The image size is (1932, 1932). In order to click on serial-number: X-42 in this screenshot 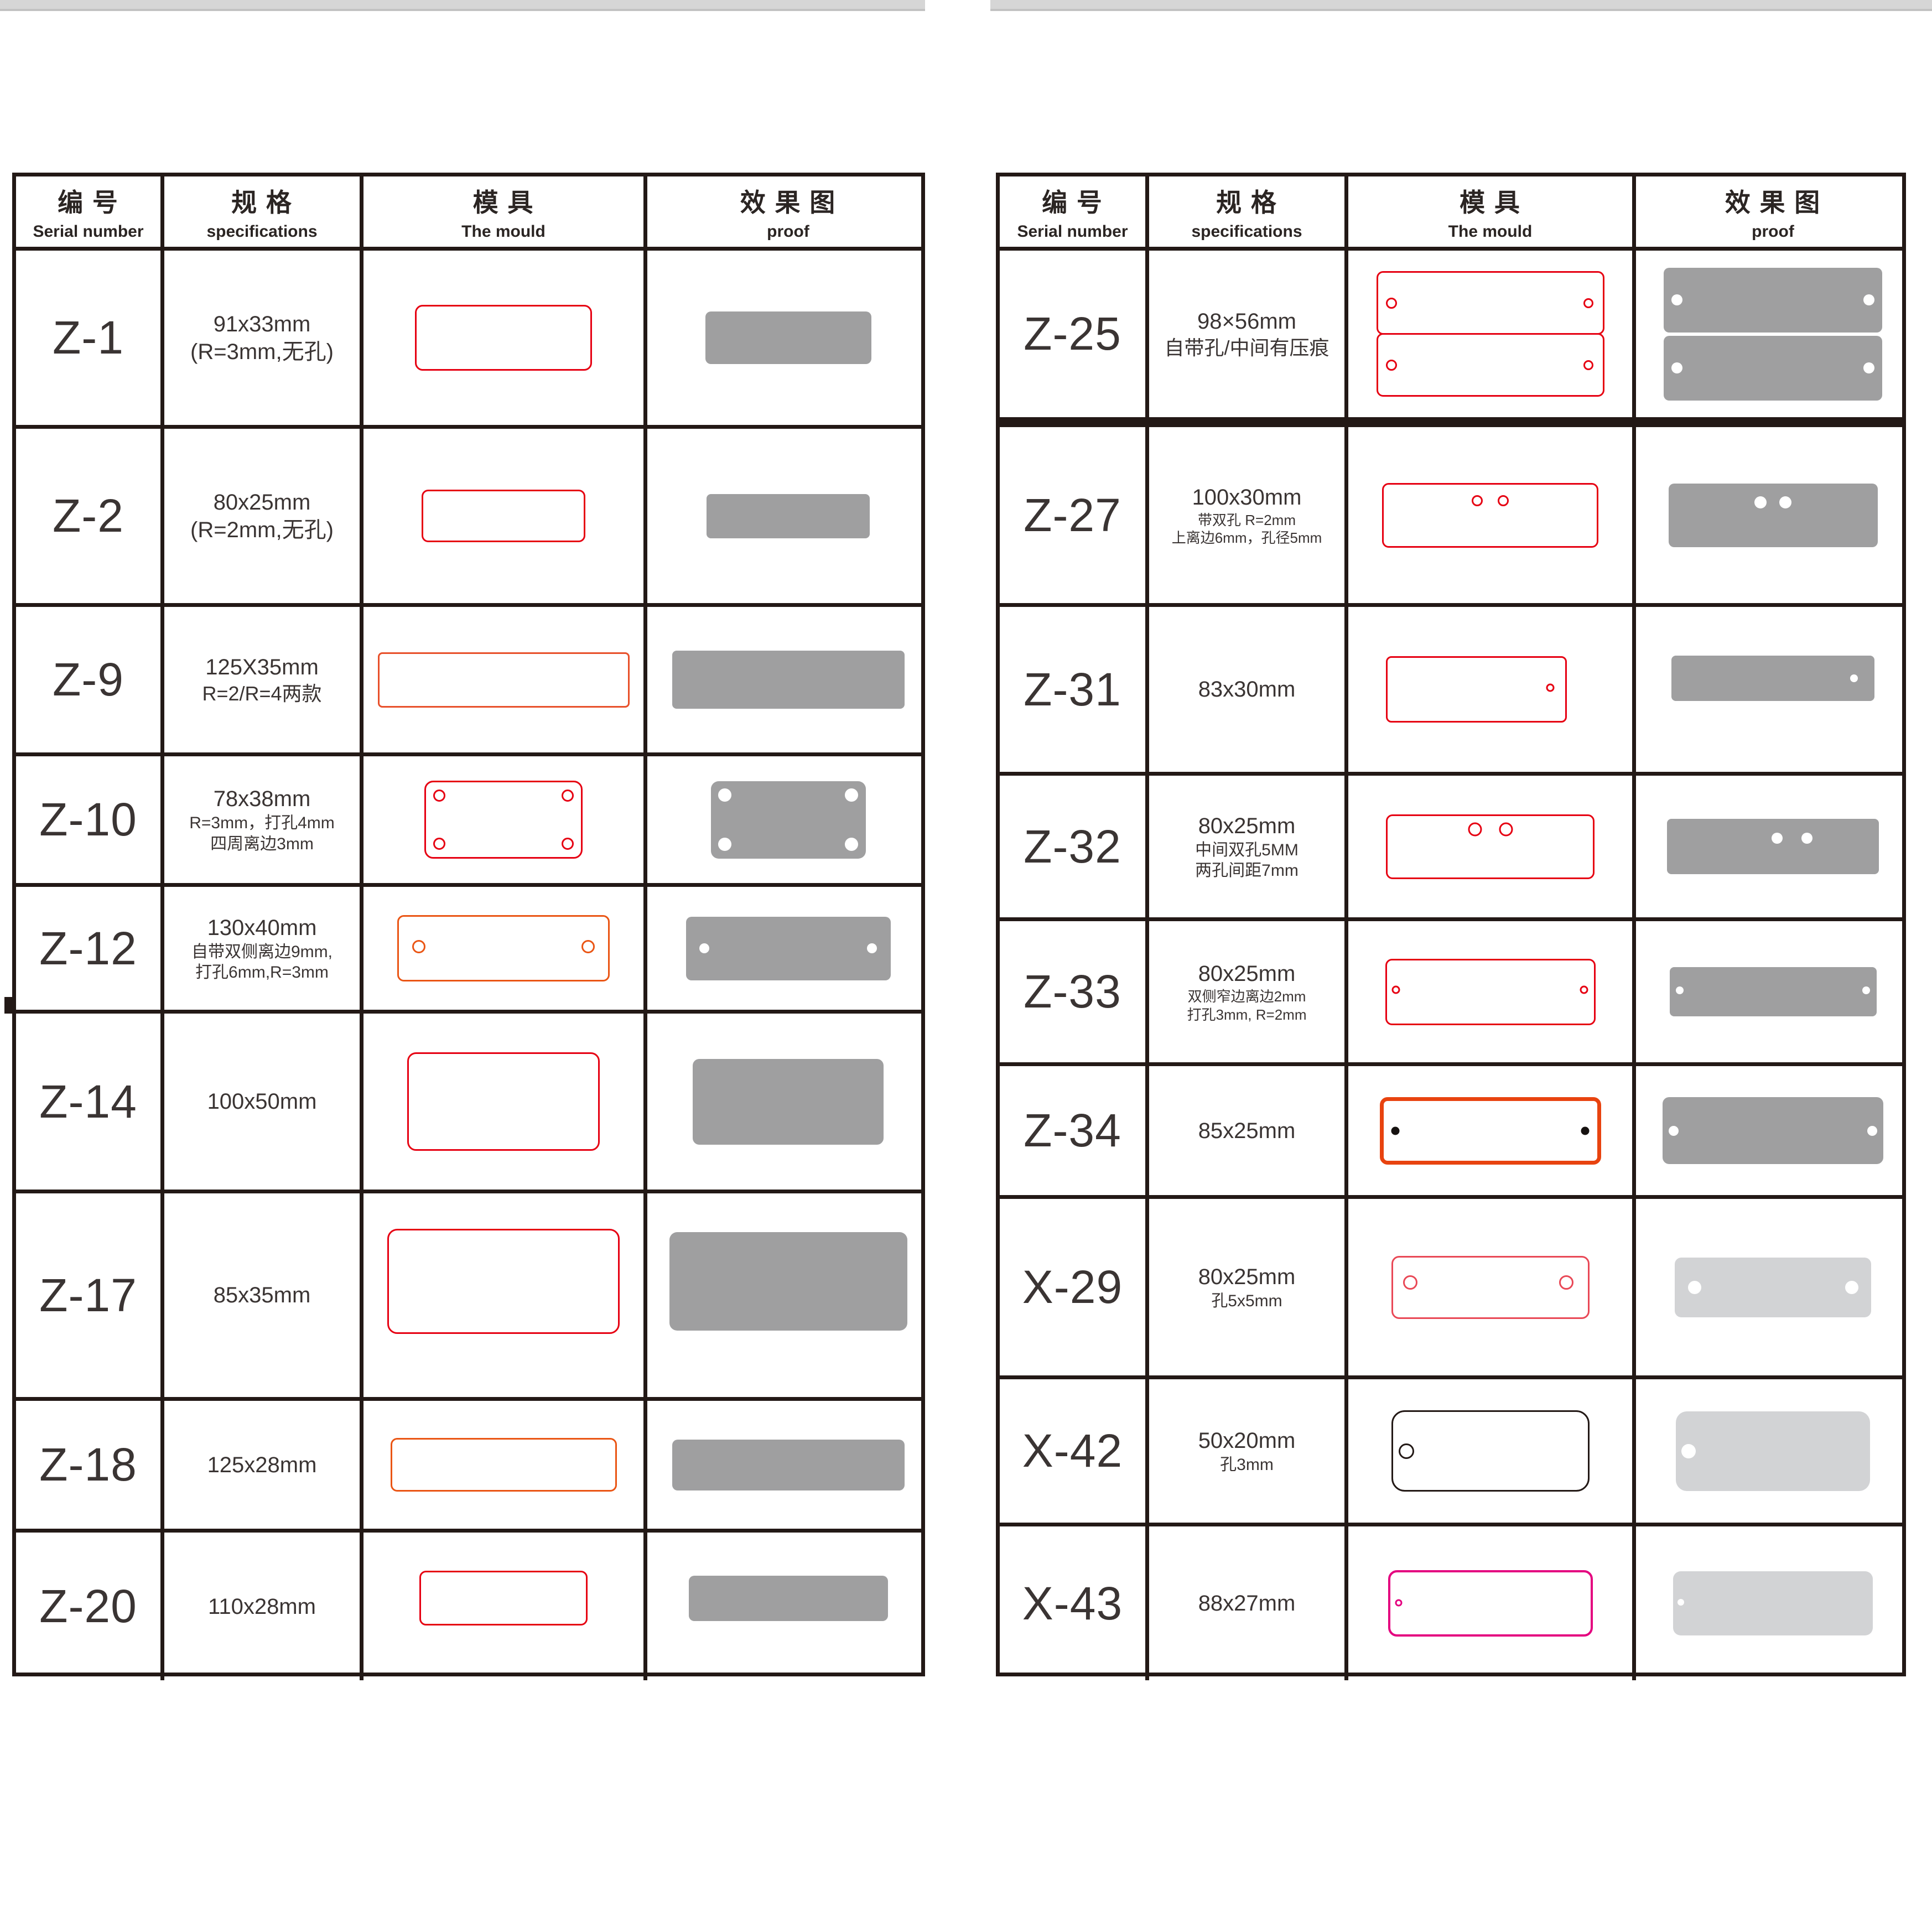, I will do `click(1072, 1451)`.